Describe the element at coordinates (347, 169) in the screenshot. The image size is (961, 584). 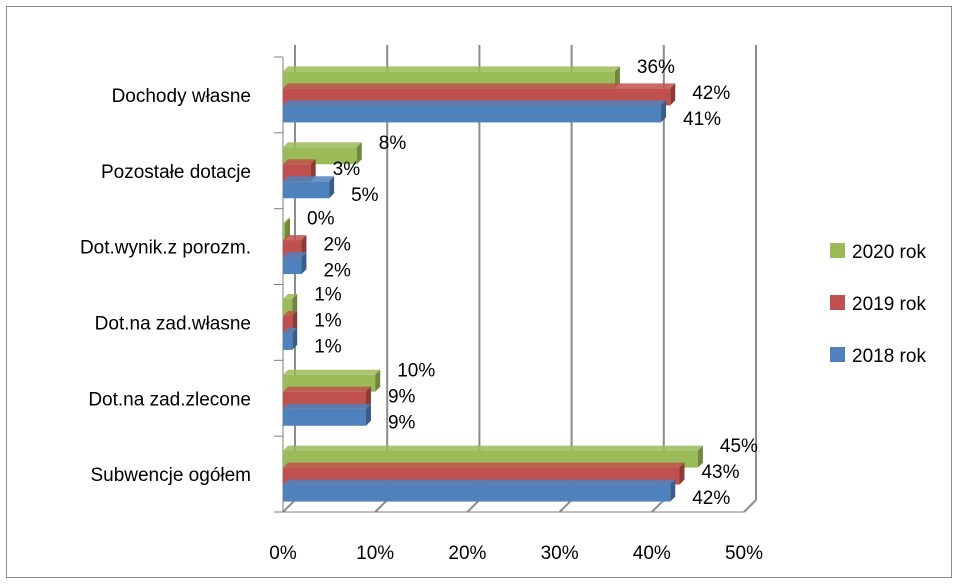
I see `data-label: 3%` at that location.